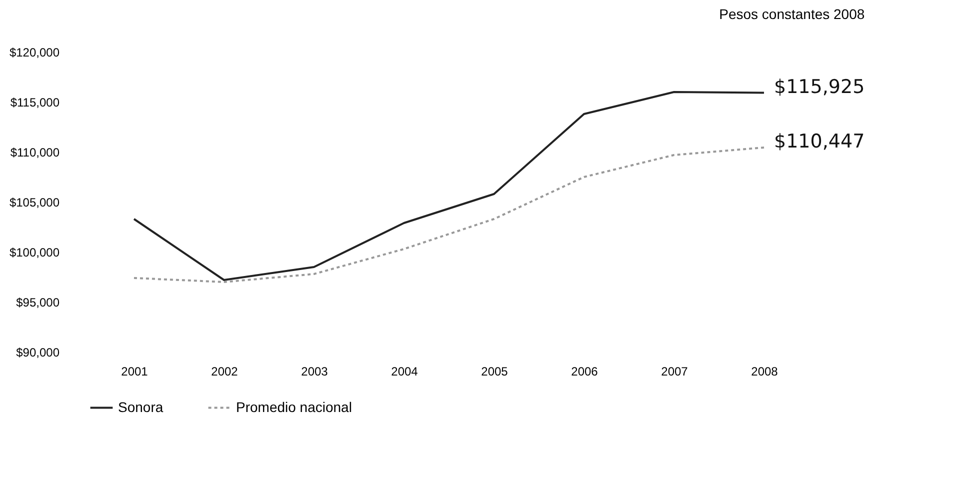  What do you see at coordinates (404, 371) in the screenshot?
I see `x-tick-label: 2004` at bounding box center [404, 371].